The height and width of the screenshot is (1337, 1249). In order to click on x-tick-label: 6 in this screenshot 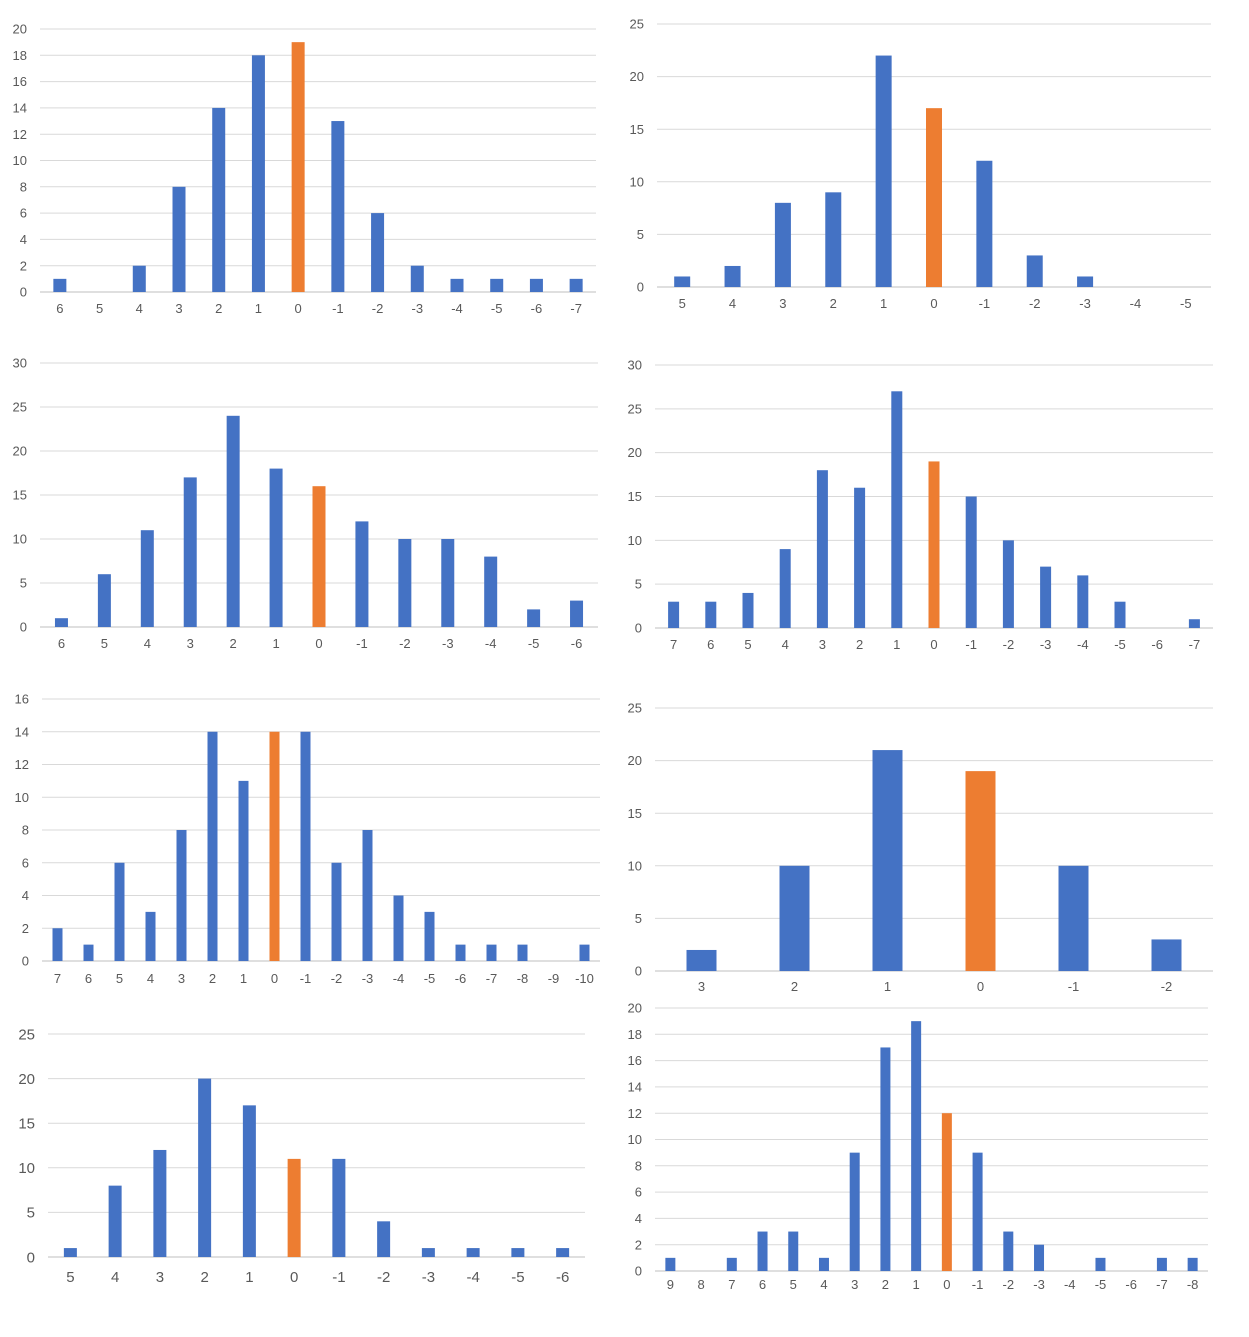, I will do `click(61, 643)`.